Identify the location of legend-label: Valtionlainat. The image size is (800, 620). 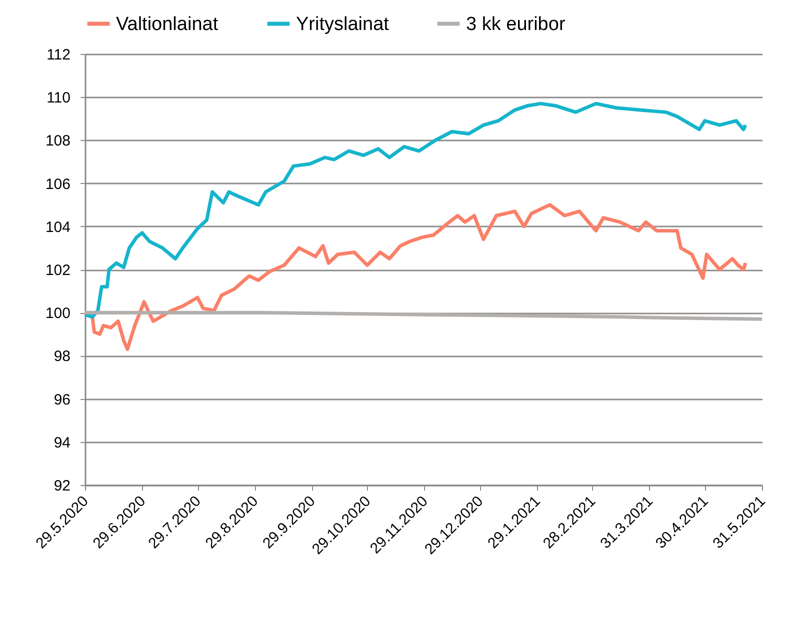
(167, 24).